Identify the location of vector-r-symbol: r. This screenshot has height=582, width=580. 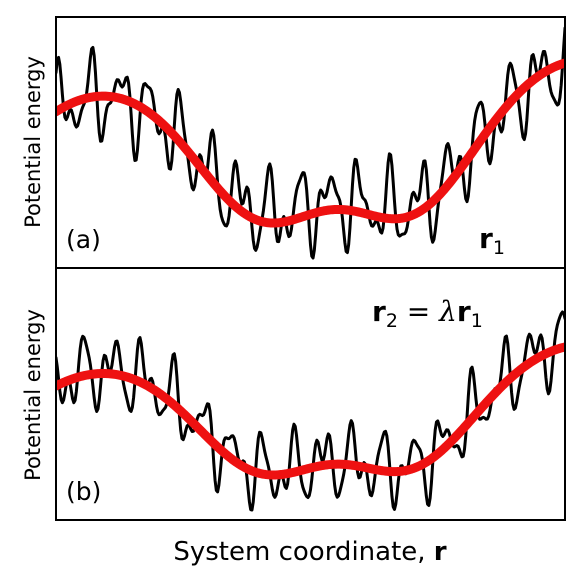
(486, 238).